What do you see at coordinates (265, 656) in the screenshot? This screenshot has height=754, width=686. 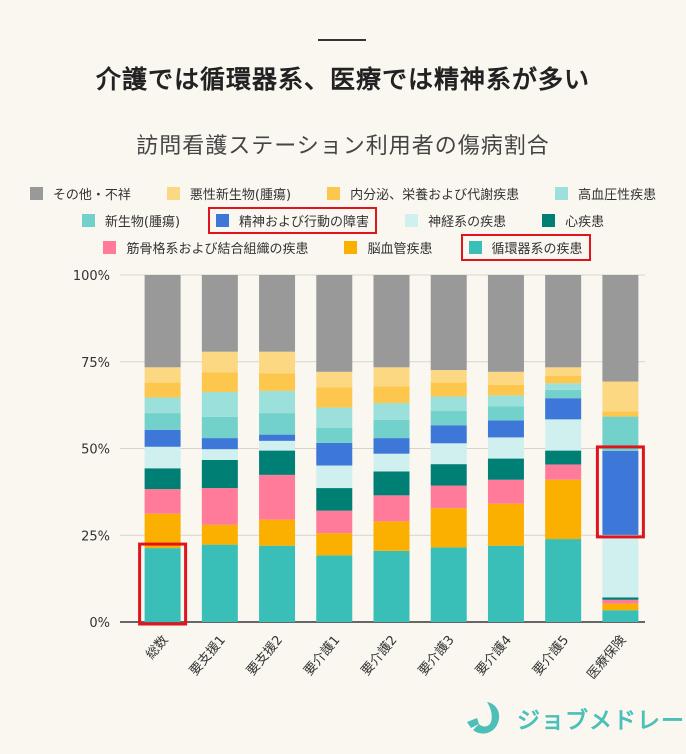 I see `x-tick-label: 要支援2` at bounding box center [265, 656].